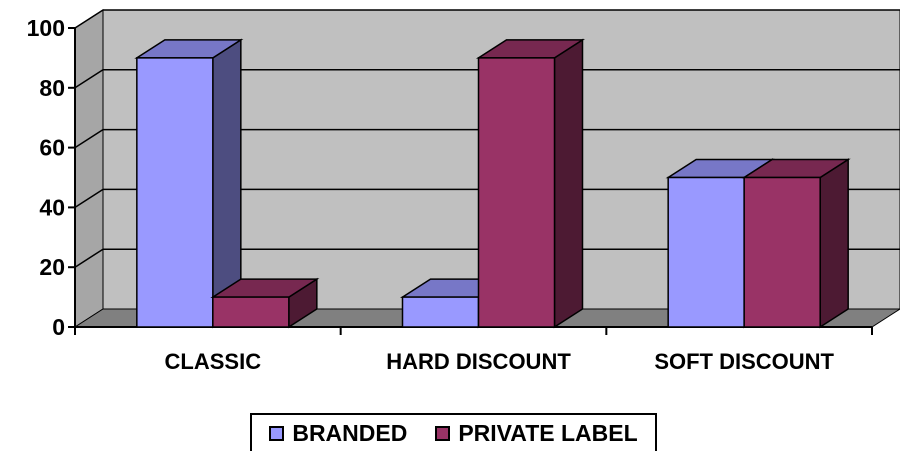 This screenshot has width=900, height=451. Describe the element at coordinates (478, 361) in the screenshot. I see `x-tick-label-hard-discount: HARD DISCOUNT` at that location.